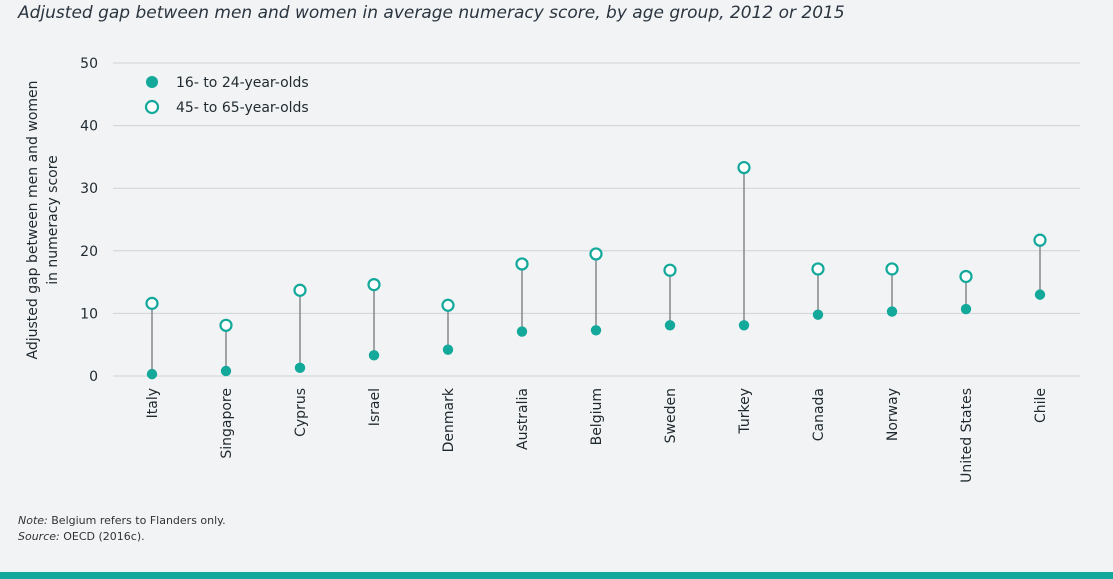 This screenshot has width=1113, height=579. What do you see at coordinates (818, 269) in the screenshot?
I see `point-older-canada` at bounding box center [818, 269].